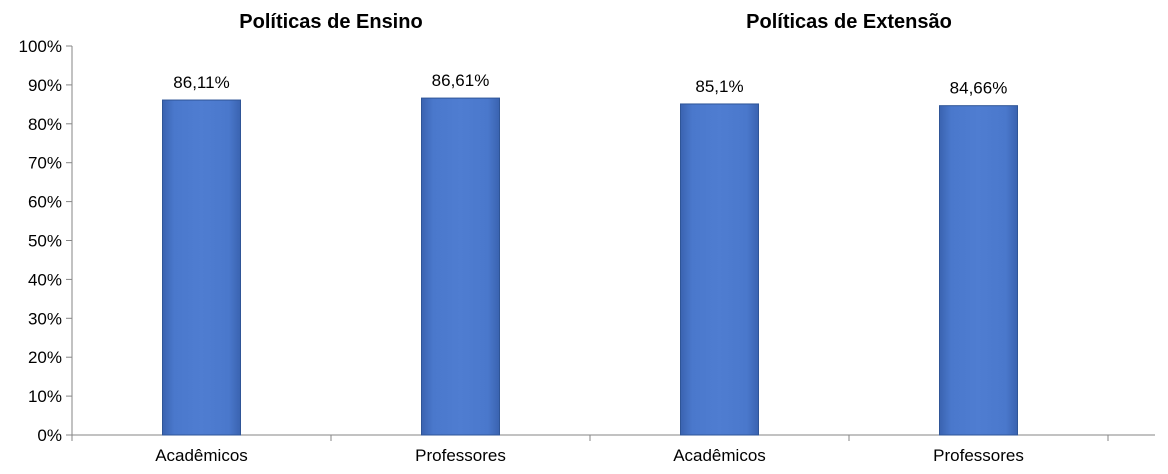  I want to click on y-tick-label: 0%, so click(49, 435).